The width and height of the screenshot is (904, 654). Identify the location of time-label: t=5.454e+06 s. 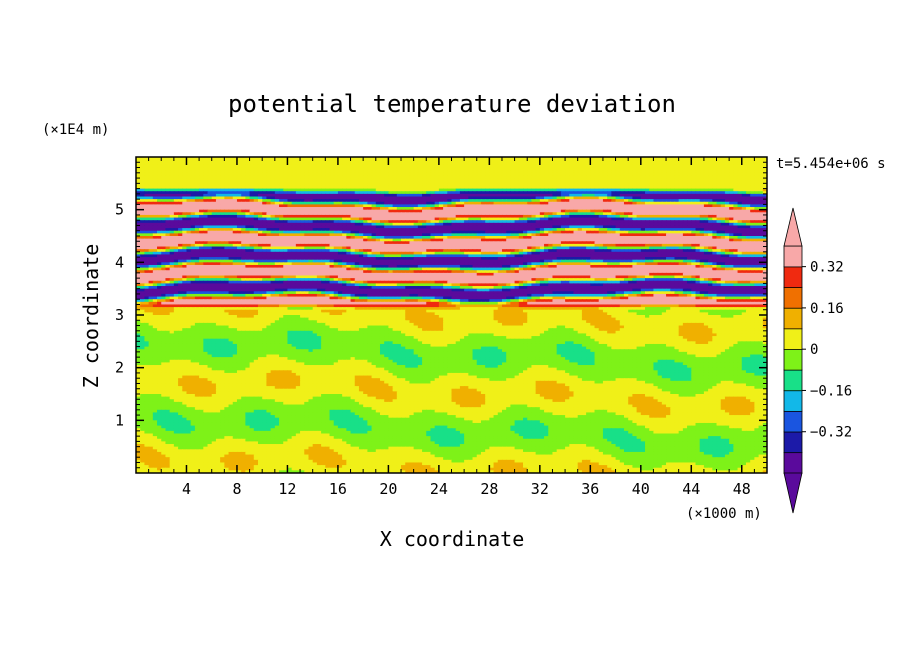
(831, 164).